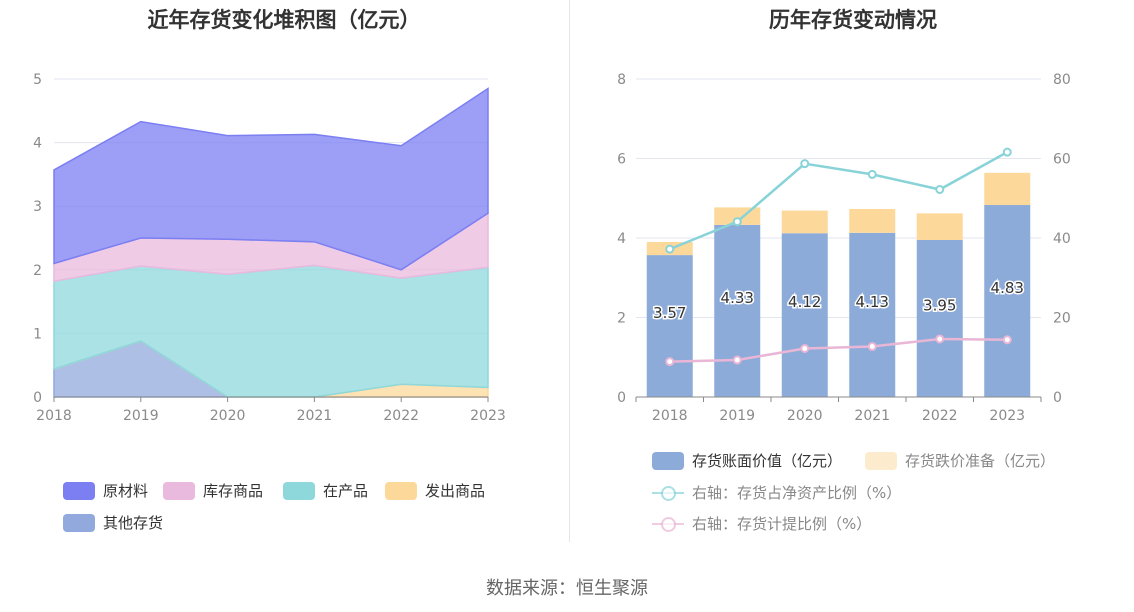 The width and height of the screenshot is (1134, 612). Describe the element at coordinates (133, 523) in the screenshot. I see `legend-label: 其他存货` at that location.